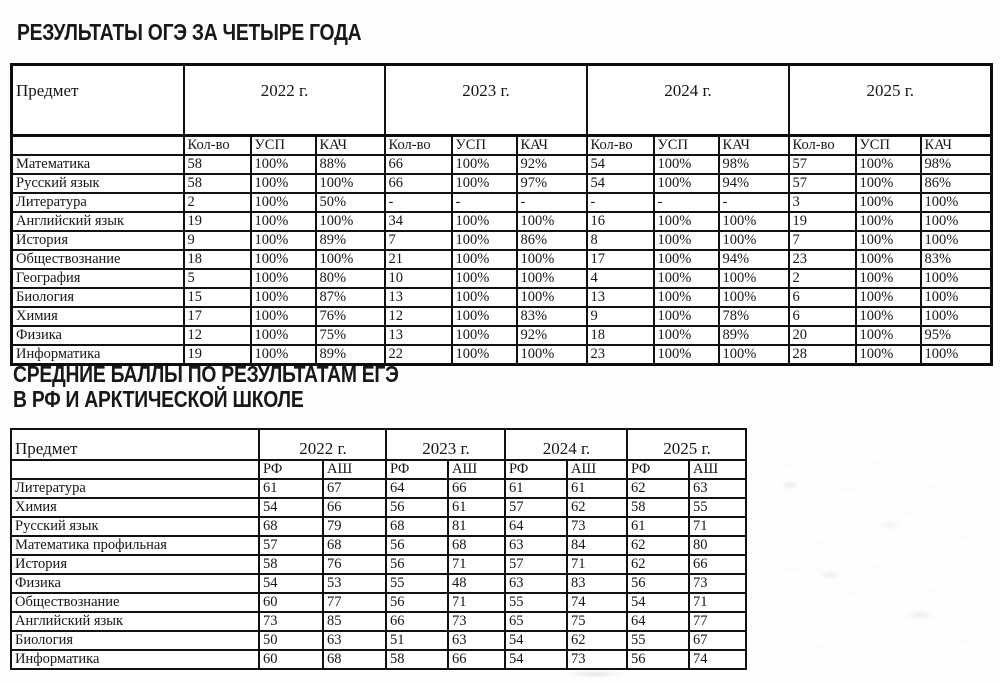  Describe the element at coordinates (476, 488) in the screenshot. I see `value-cell: 66` at that location.